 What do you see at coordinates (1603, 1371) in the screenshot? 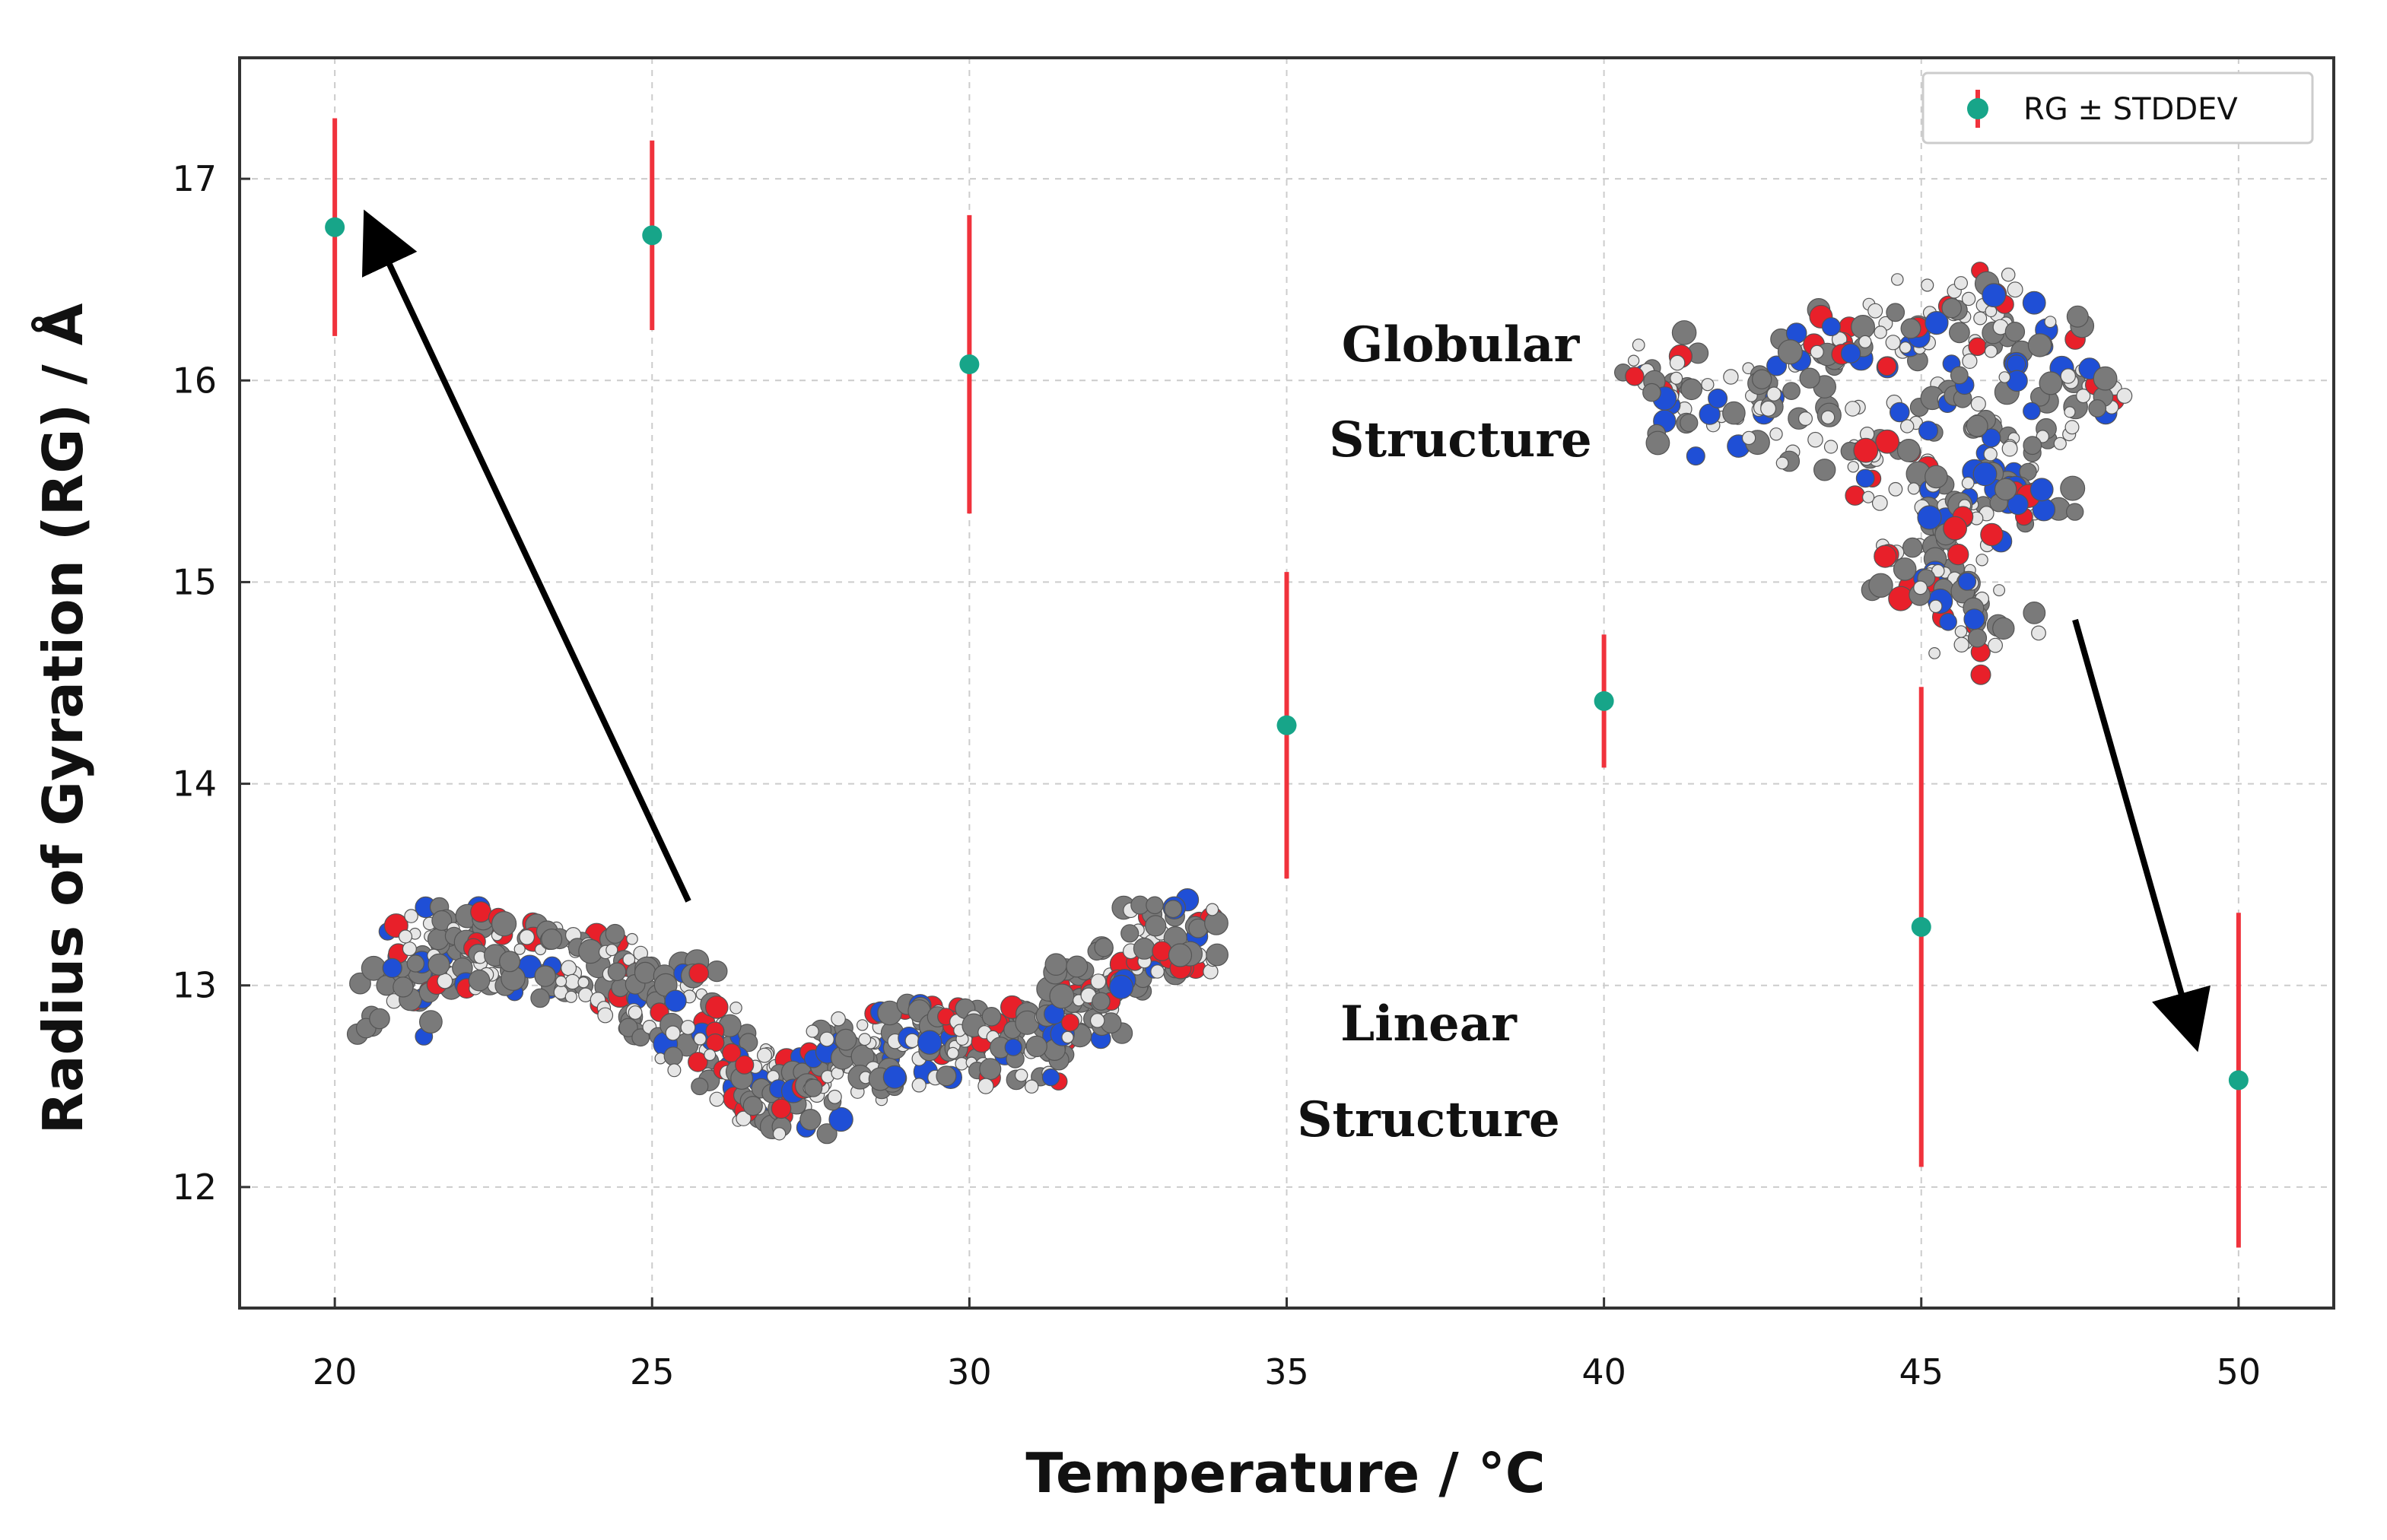
I see `x-tick-label: 40` at bounding box center [1603, 1371].